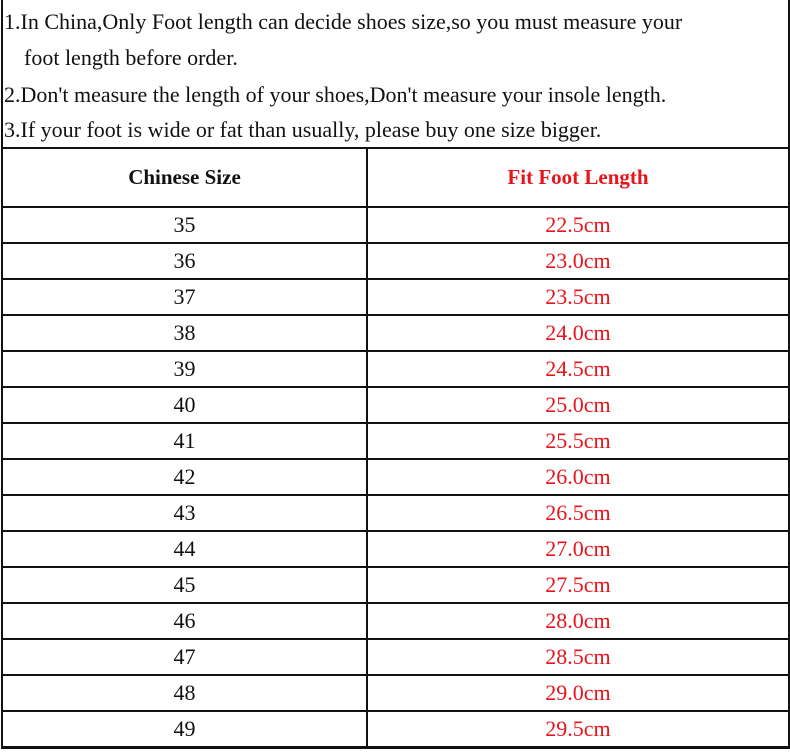  Describe the element at coordinates (184, 333) in the screenshot. I see `size-cell: 38` at that location.